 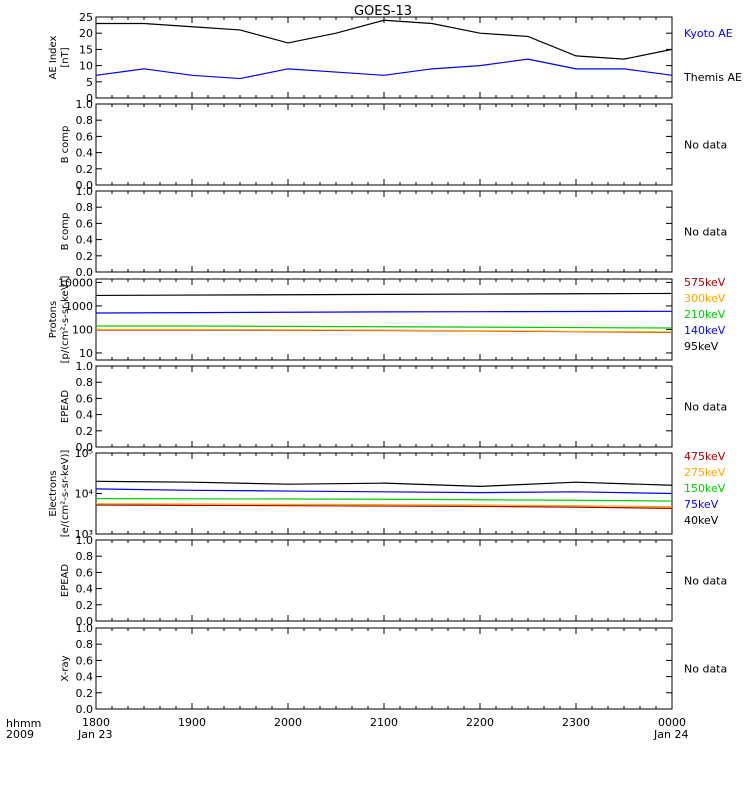 What do you see at coordinates (701, 520) in the screenshot?
I see `legend-entry: 40keV` at bounding box center [701, 520].